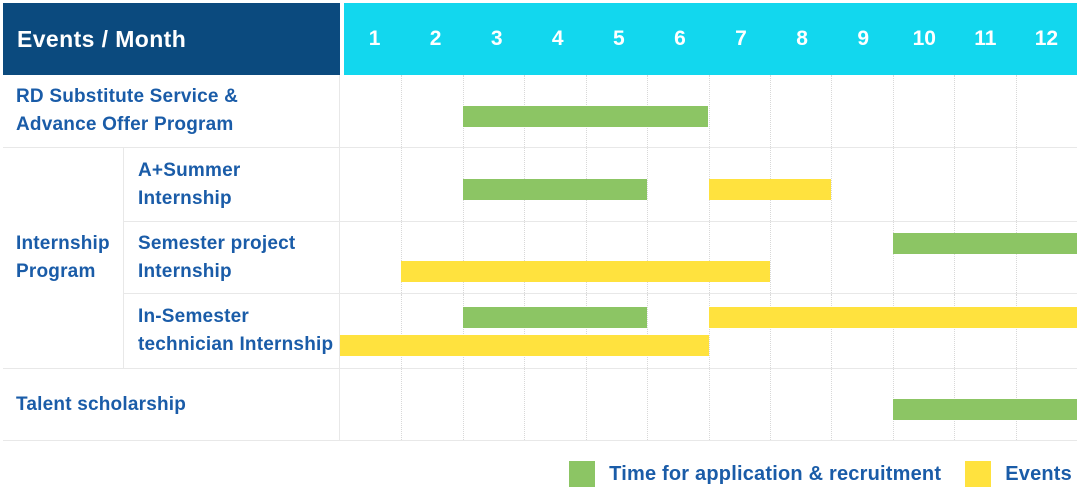 This screenshot has height=494, width=1080. Describe the element at coordinates (741, 38) in the screenshot. I see `month-header-7: 7` at that location.